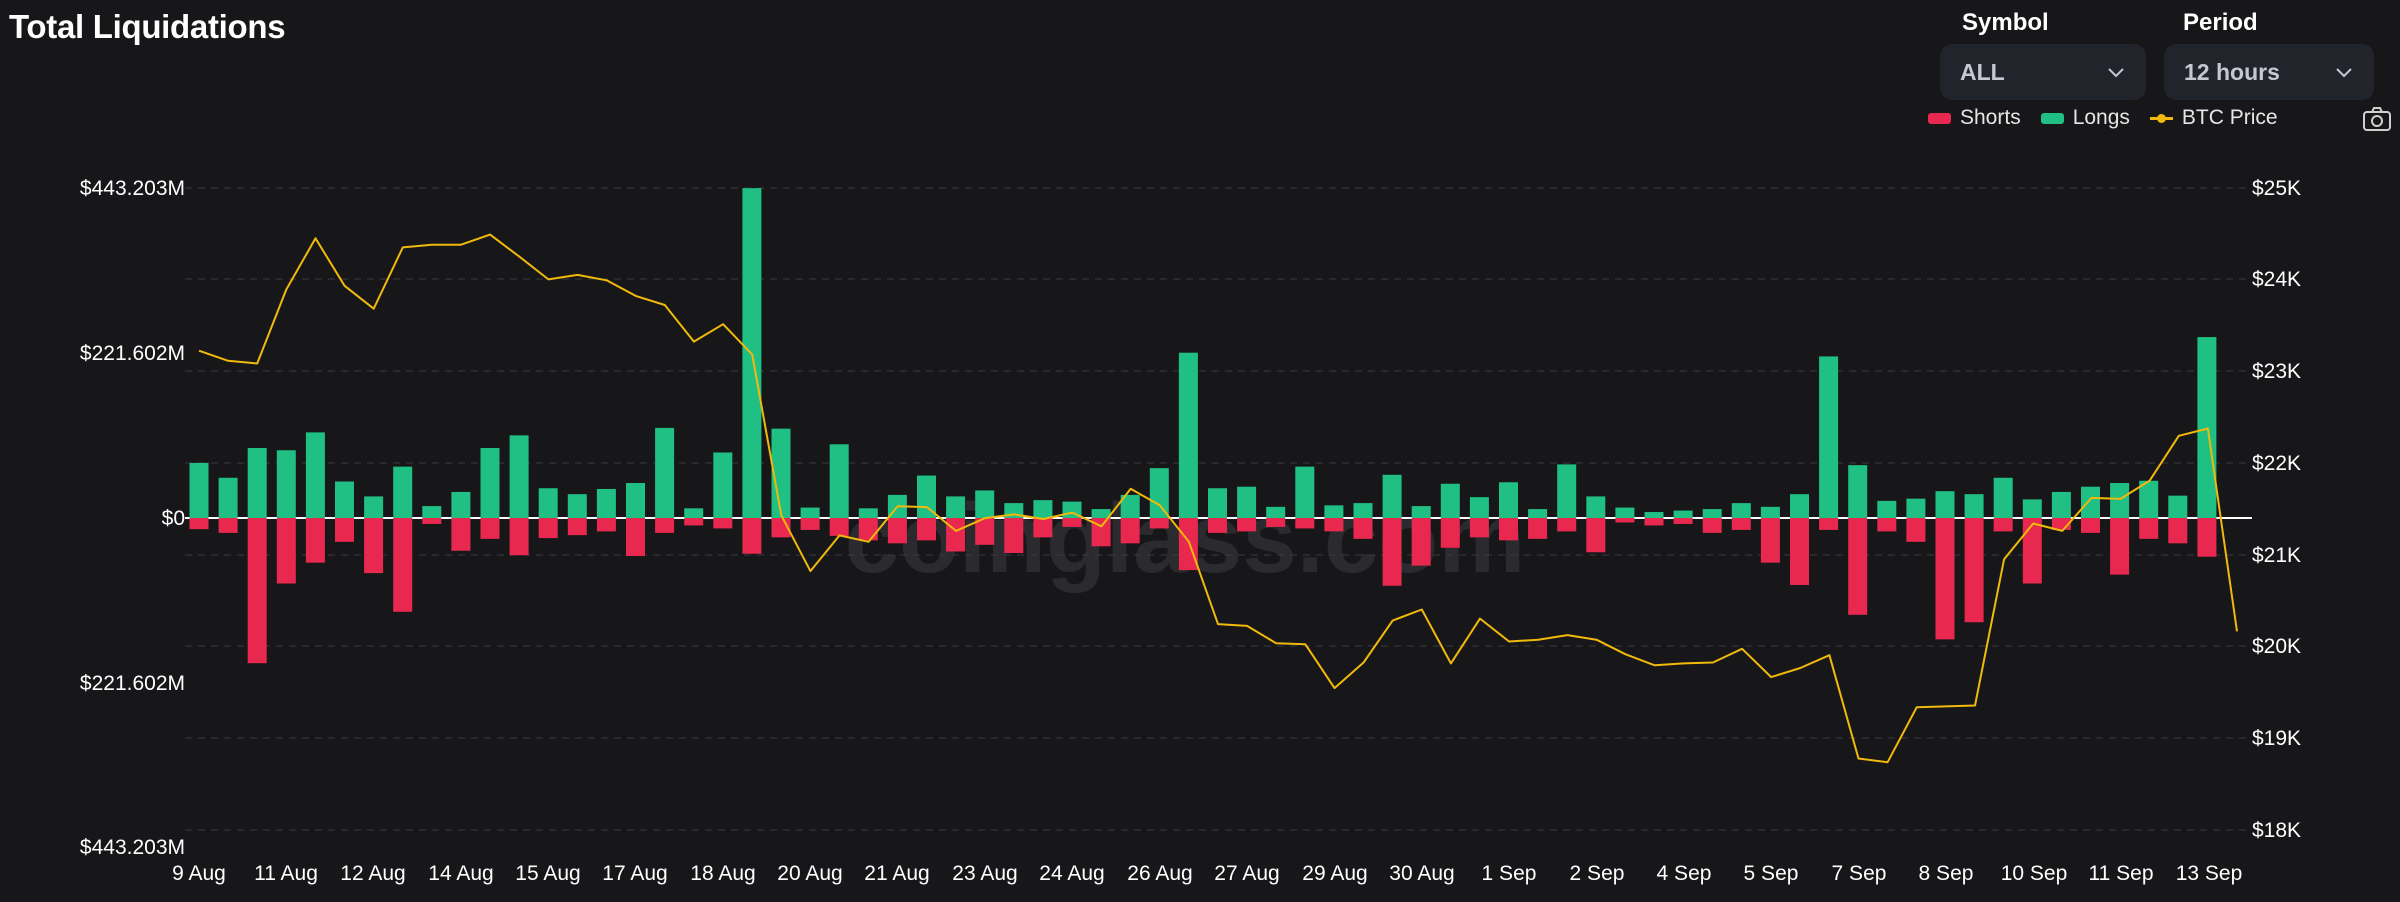 The image size is (2400, 902). I want to click on legend-item-shorts: Shorts, so click(1974, 118).